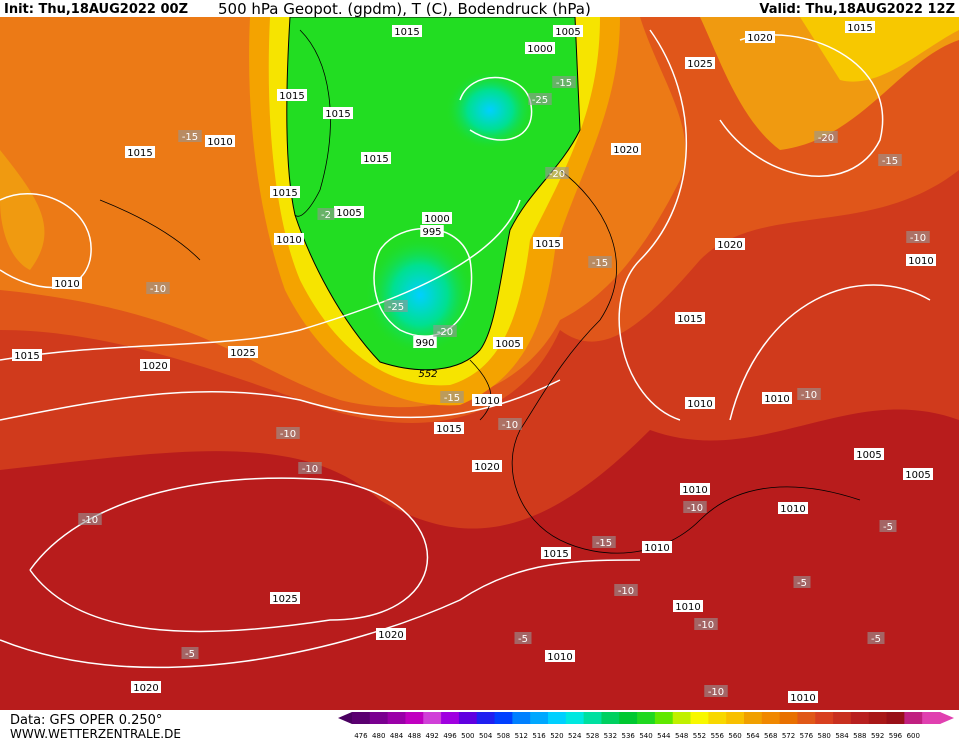  What do you see at coordinates (503, 736) in the screenshot?
I see `colorbar-label: 508` at bounding box center [503, 736].